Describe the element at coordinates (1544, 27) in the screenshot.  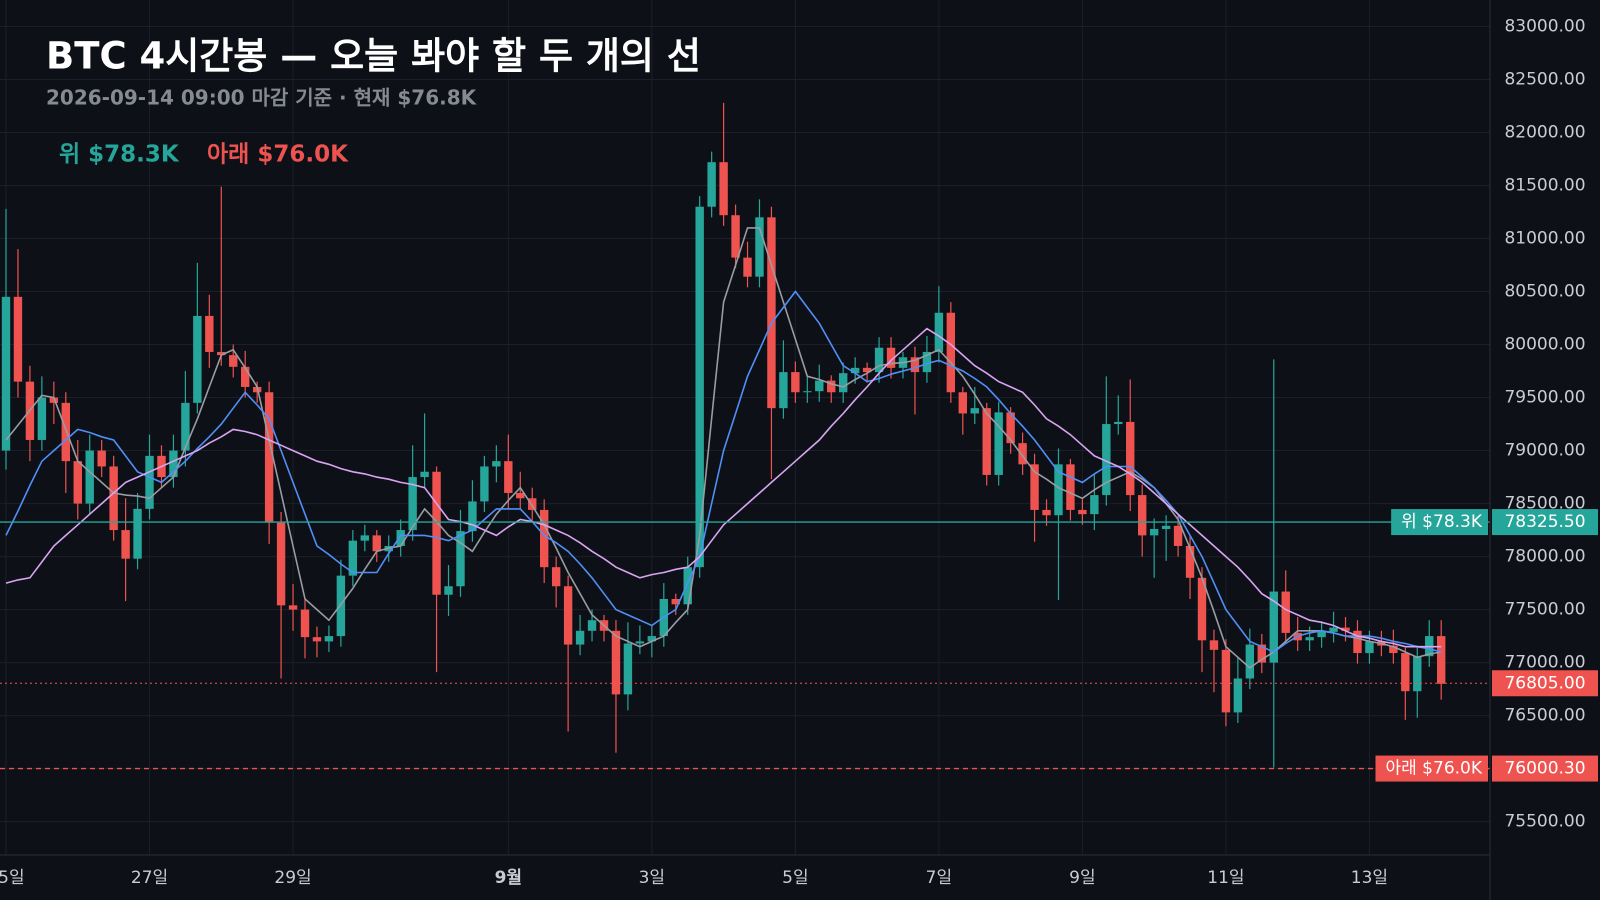
I see `y-tick-label: 83000.00` at that location.